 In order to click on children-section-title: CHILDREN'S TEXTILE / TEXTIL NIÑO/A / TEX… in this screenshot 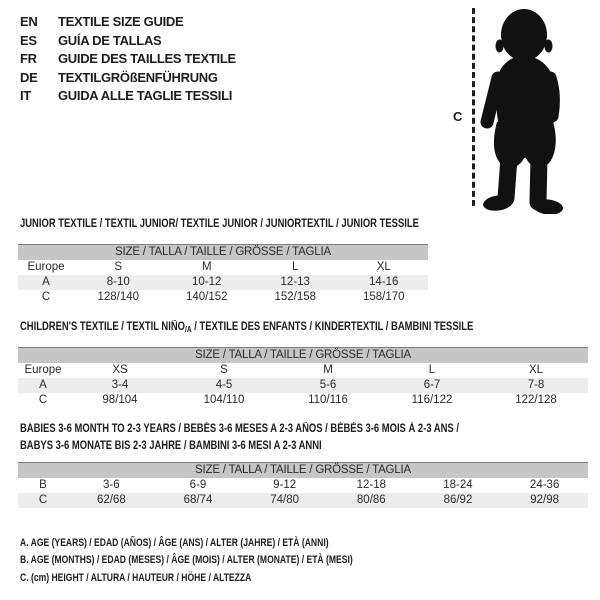, I will do `click(246, 327)`.